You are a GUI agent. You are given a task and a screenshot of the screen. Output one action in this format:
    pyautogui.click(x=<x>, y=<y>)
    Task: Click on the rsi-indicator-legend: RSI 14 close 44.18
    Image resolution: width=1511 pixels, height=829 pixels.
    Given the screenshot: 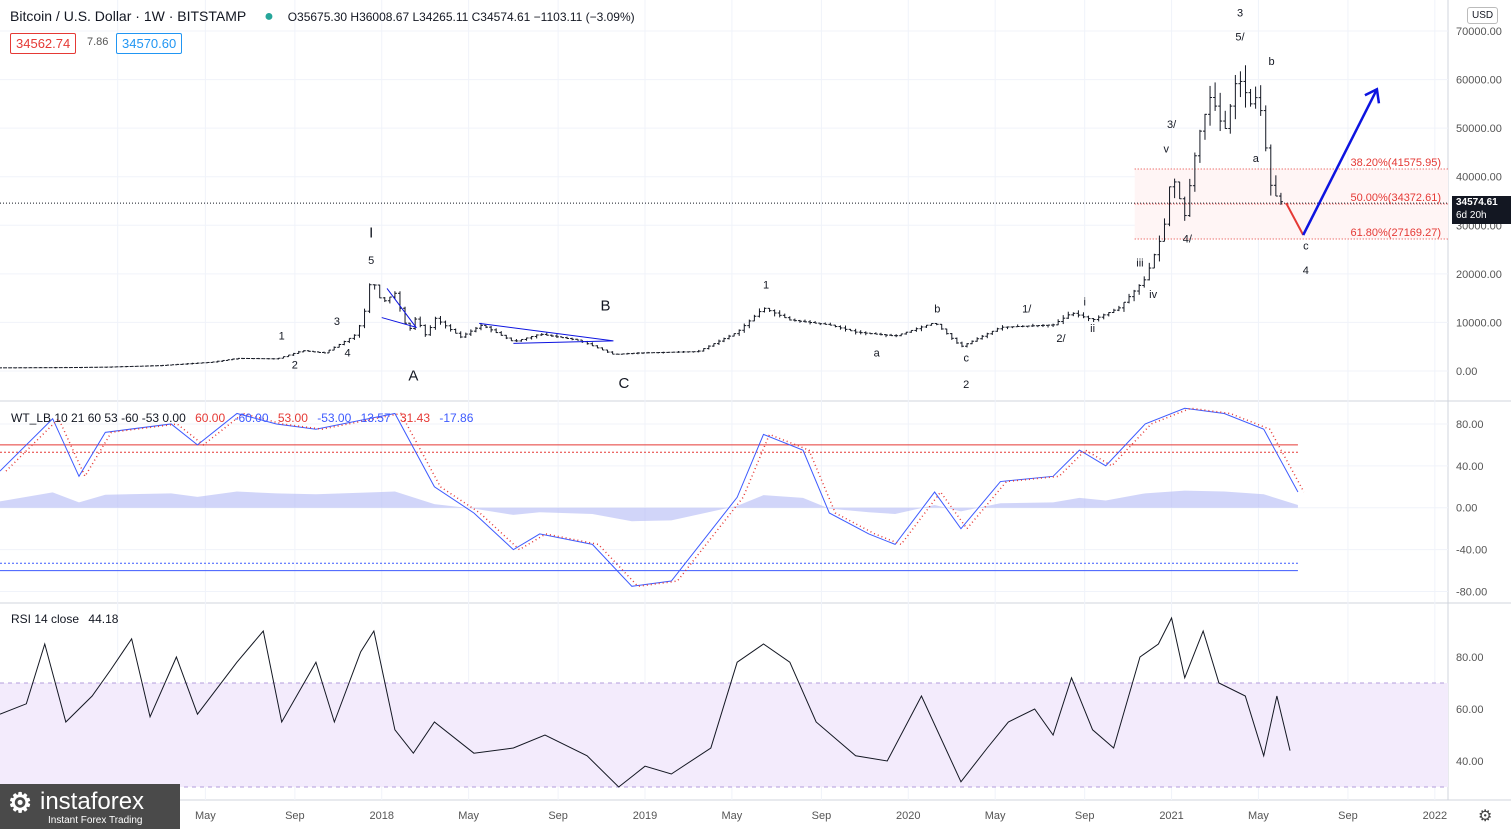 What is the action you would take?
    pyautogui.click(x=67, y=619)
    